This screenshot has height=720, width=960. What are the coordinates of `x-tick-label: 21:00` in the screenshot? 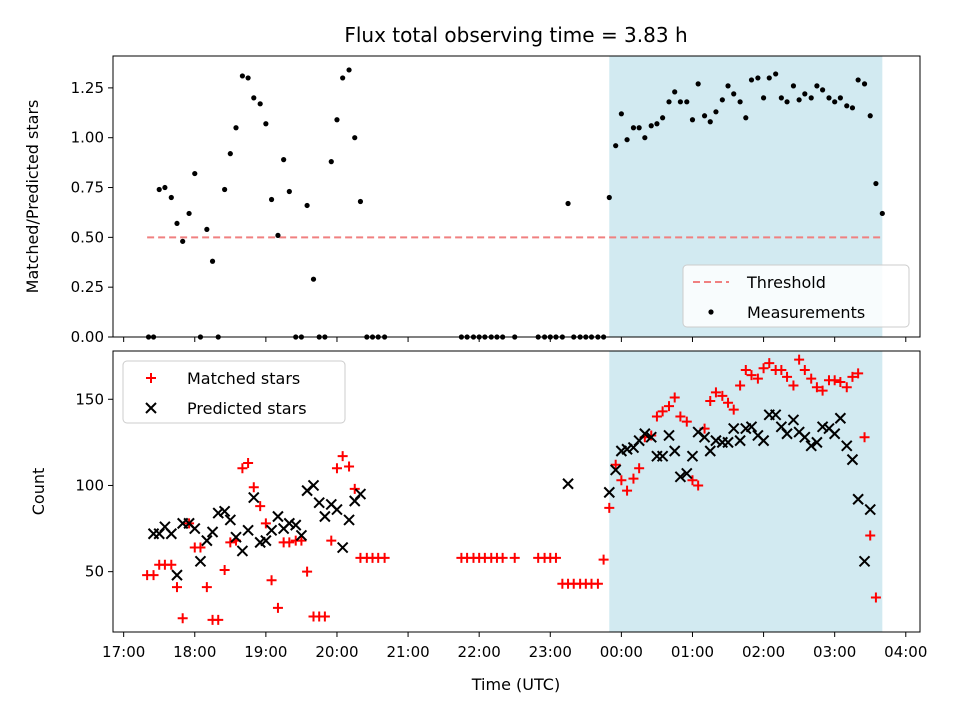 It's located at (407, 652).